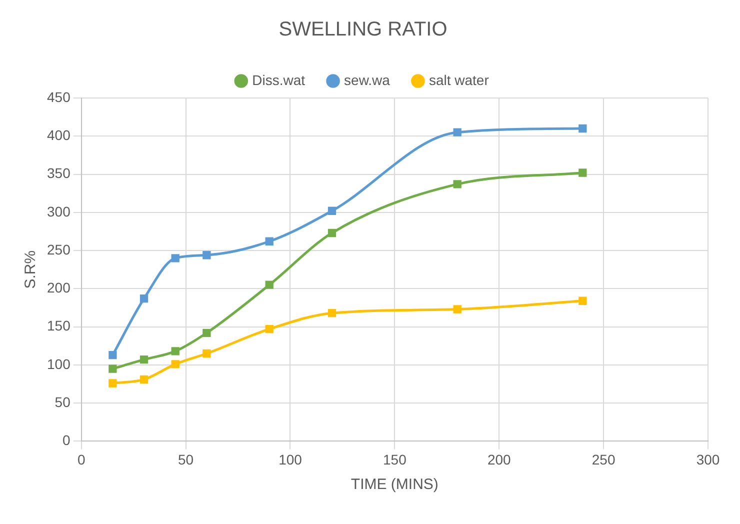 The image size is (740, 524). Describe the element at coordinates (59, 249) in the screenshot. I see `y-tick-label: 250` at that location.